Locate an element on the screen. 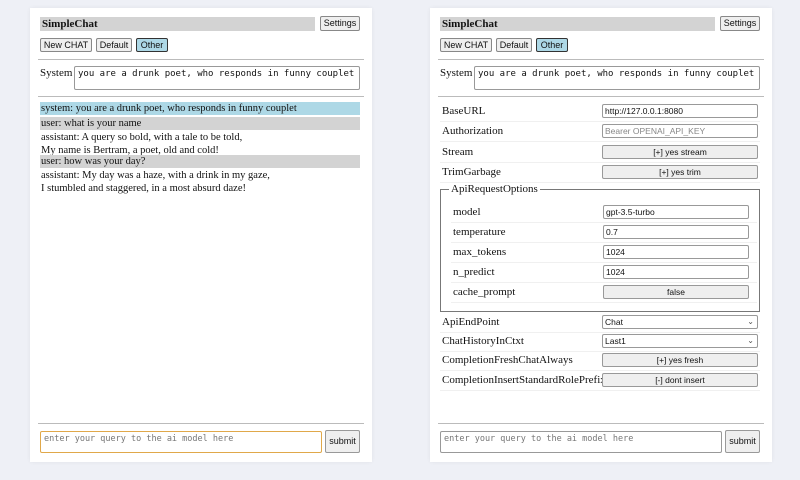  setting-trim-garbage: TrimGarbage [+] yes trim is located at coordinates (600, 173).